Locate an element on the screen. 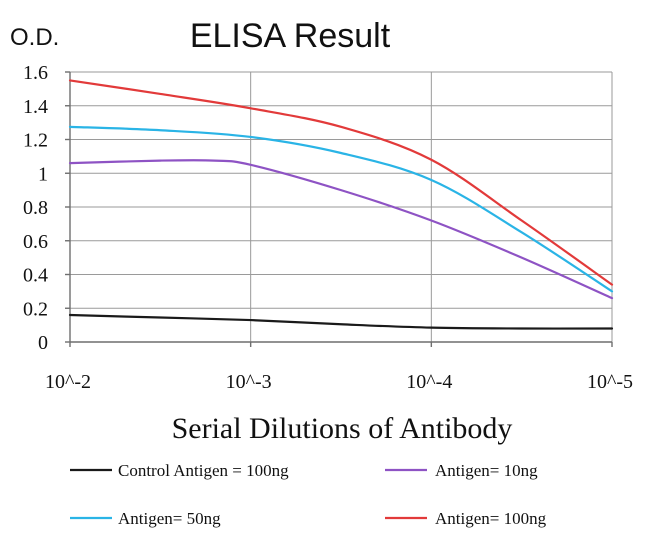 Image resolution: width=650 pixels, height=542 pixels. y-tick-label: 1.2 is located at coordinates (35, 141).